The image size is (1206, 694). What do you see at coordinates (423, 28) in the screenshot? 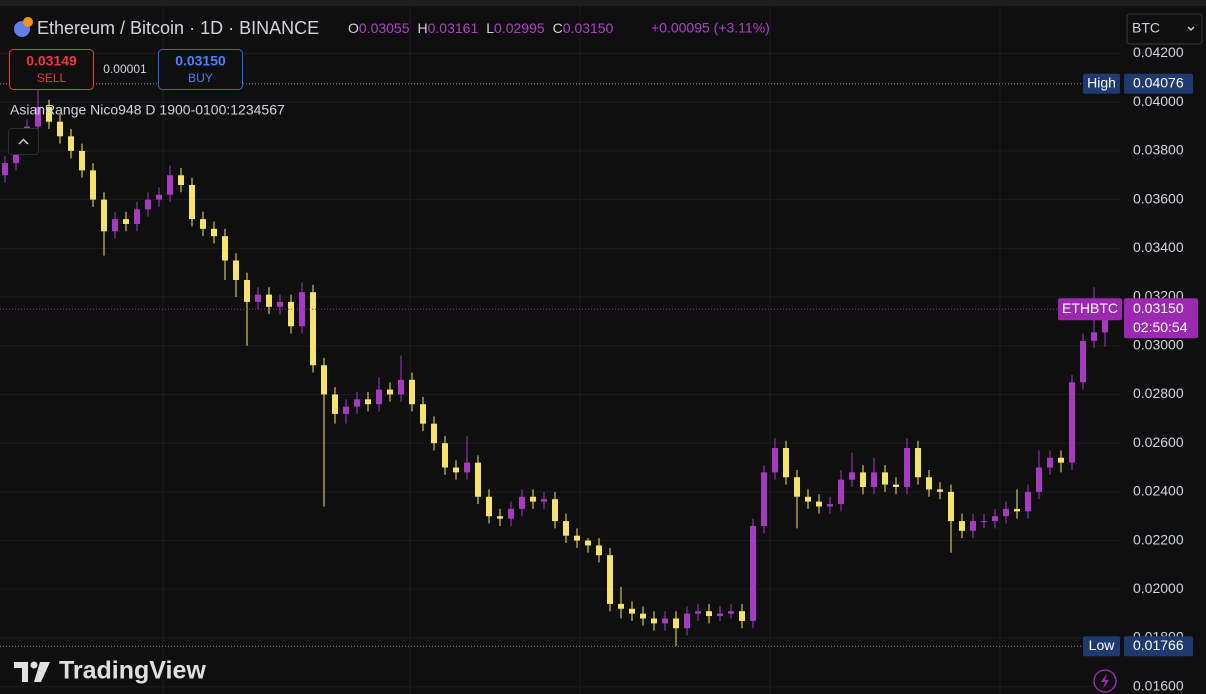
I see `ohlc-key: H` at bounding box center [423, 28].